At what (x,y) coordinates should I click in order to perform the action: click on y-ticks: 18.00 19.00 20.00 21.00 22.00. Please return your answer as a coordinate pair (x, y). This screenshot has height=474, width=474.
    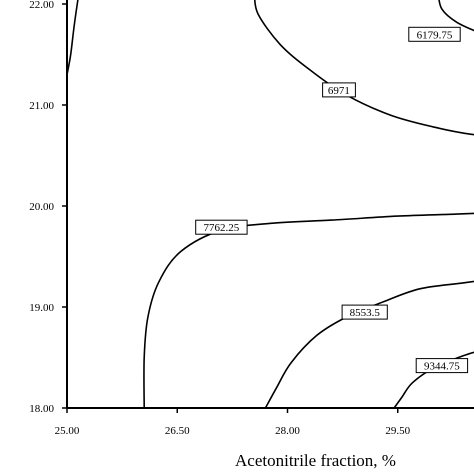
    Looking at the image, I should click on (48, 207).